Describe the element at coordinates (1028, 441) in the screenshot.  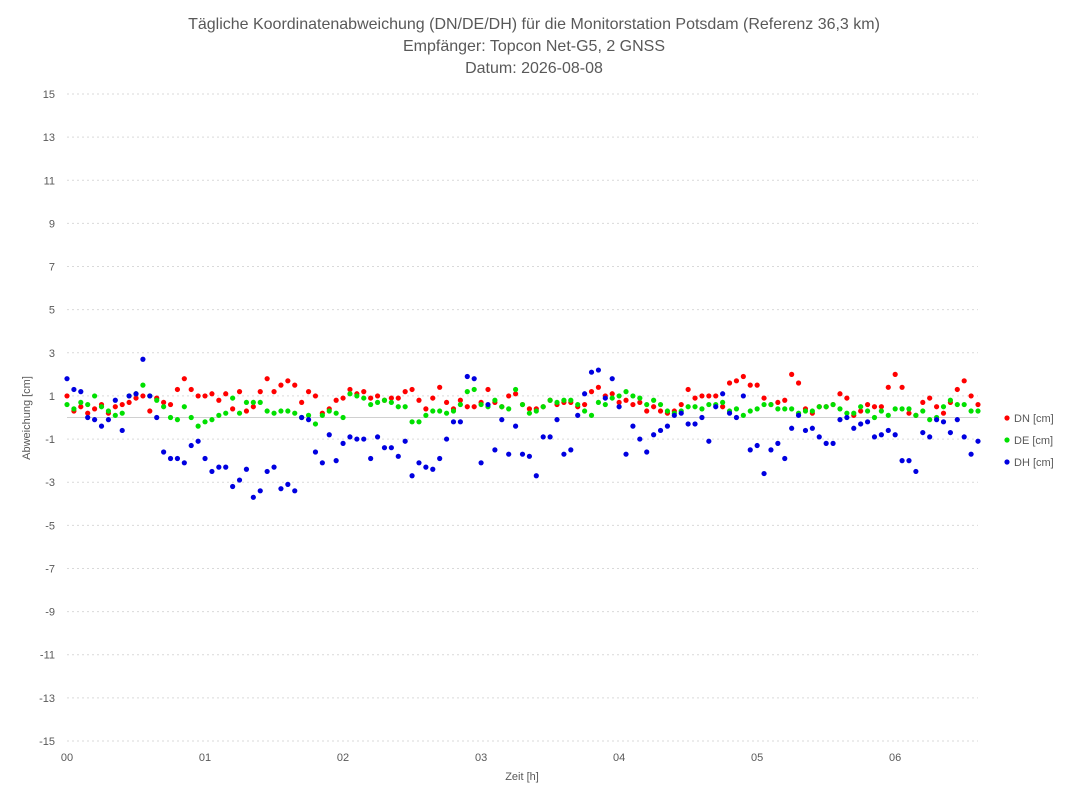
I see `legend-item-de: DE [cm]` at that location.